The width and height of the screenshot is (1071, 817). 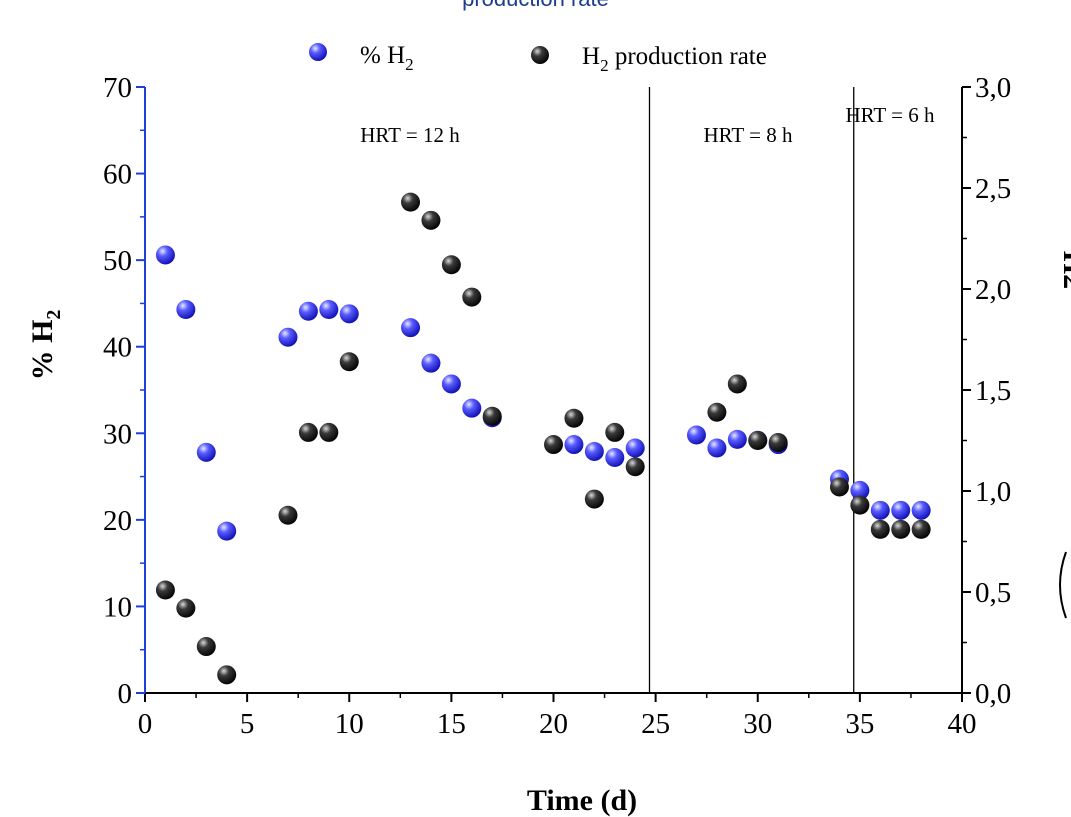 I want to click on x-tick-label: 35, so click(x=859, y=724).